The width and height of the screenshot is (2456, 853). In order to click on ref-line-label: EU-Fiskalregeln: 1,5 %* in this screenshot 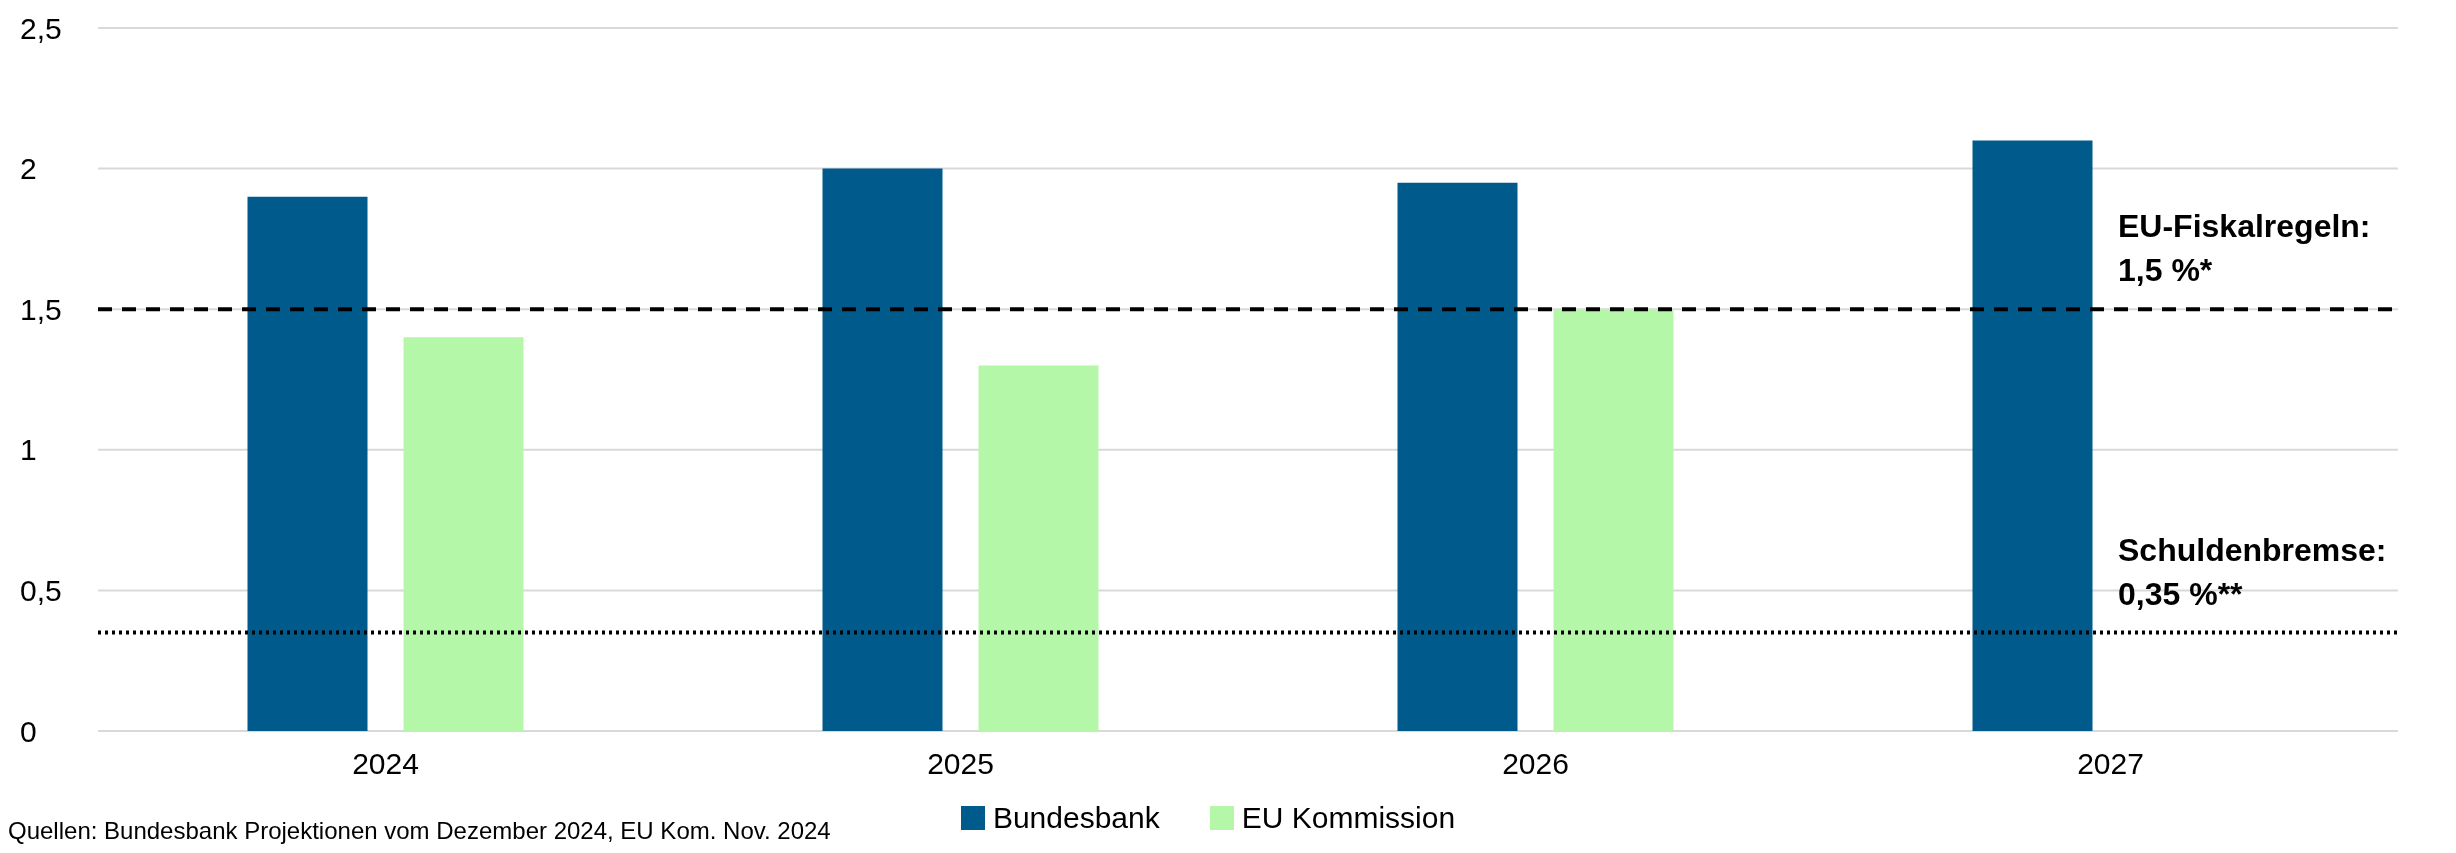, I will do `click(2244, 248)`.